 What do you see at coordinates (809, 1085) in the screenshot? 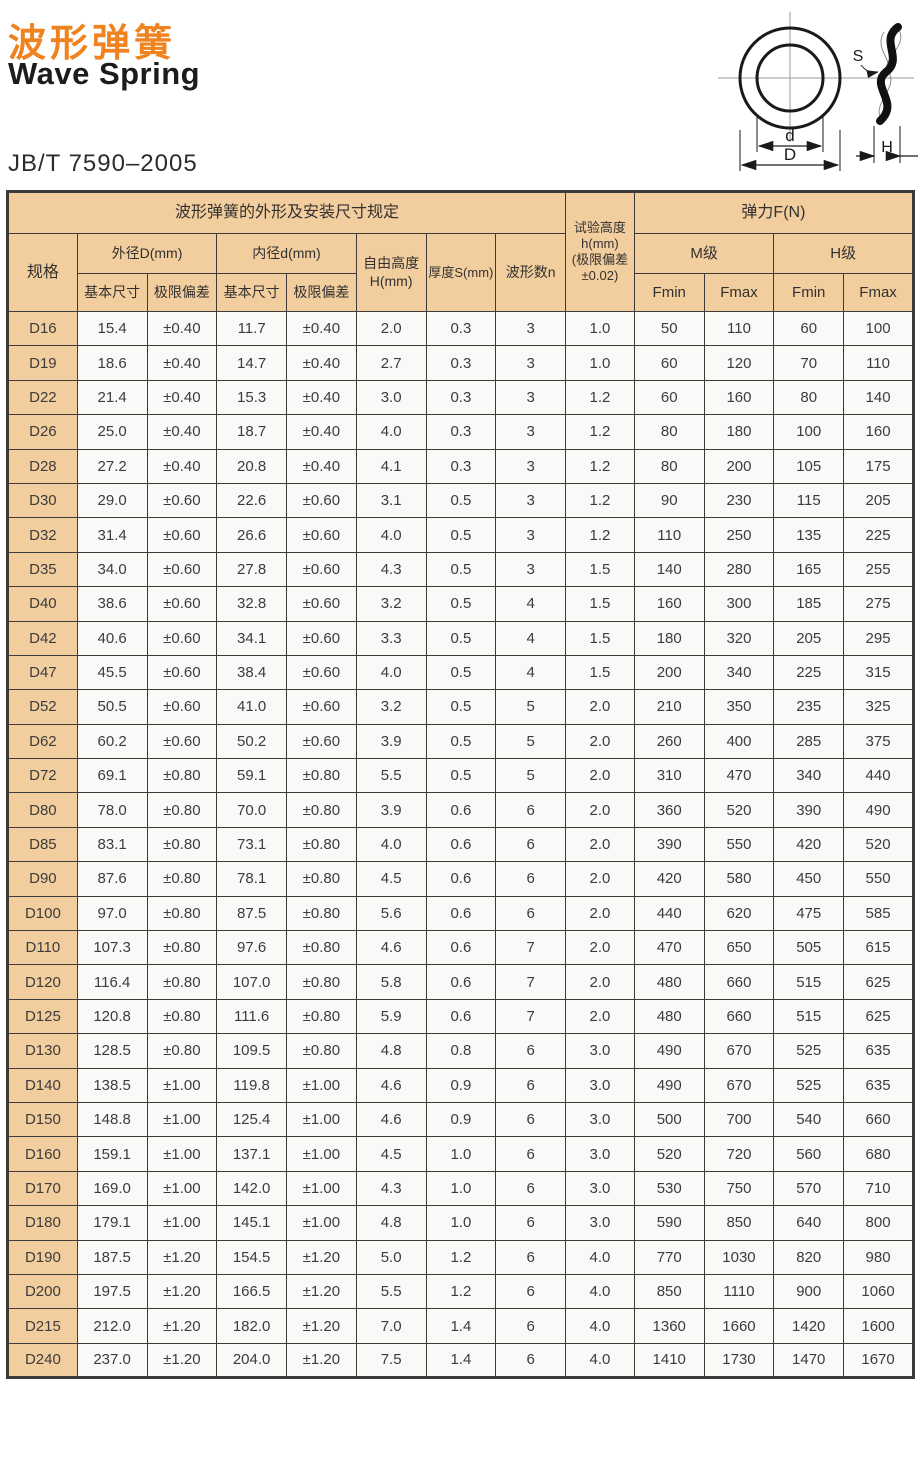
I see `value-cell: 525` at bounding box center [809, 1085].